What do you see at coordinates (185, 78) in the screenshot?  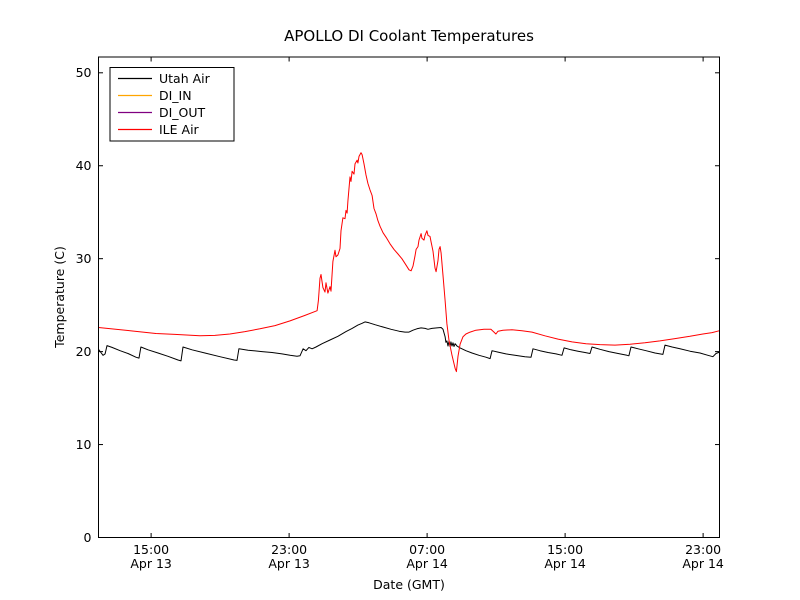 I see `legend-label-utah-air: Utah Air` at bounding box center [185, 78].